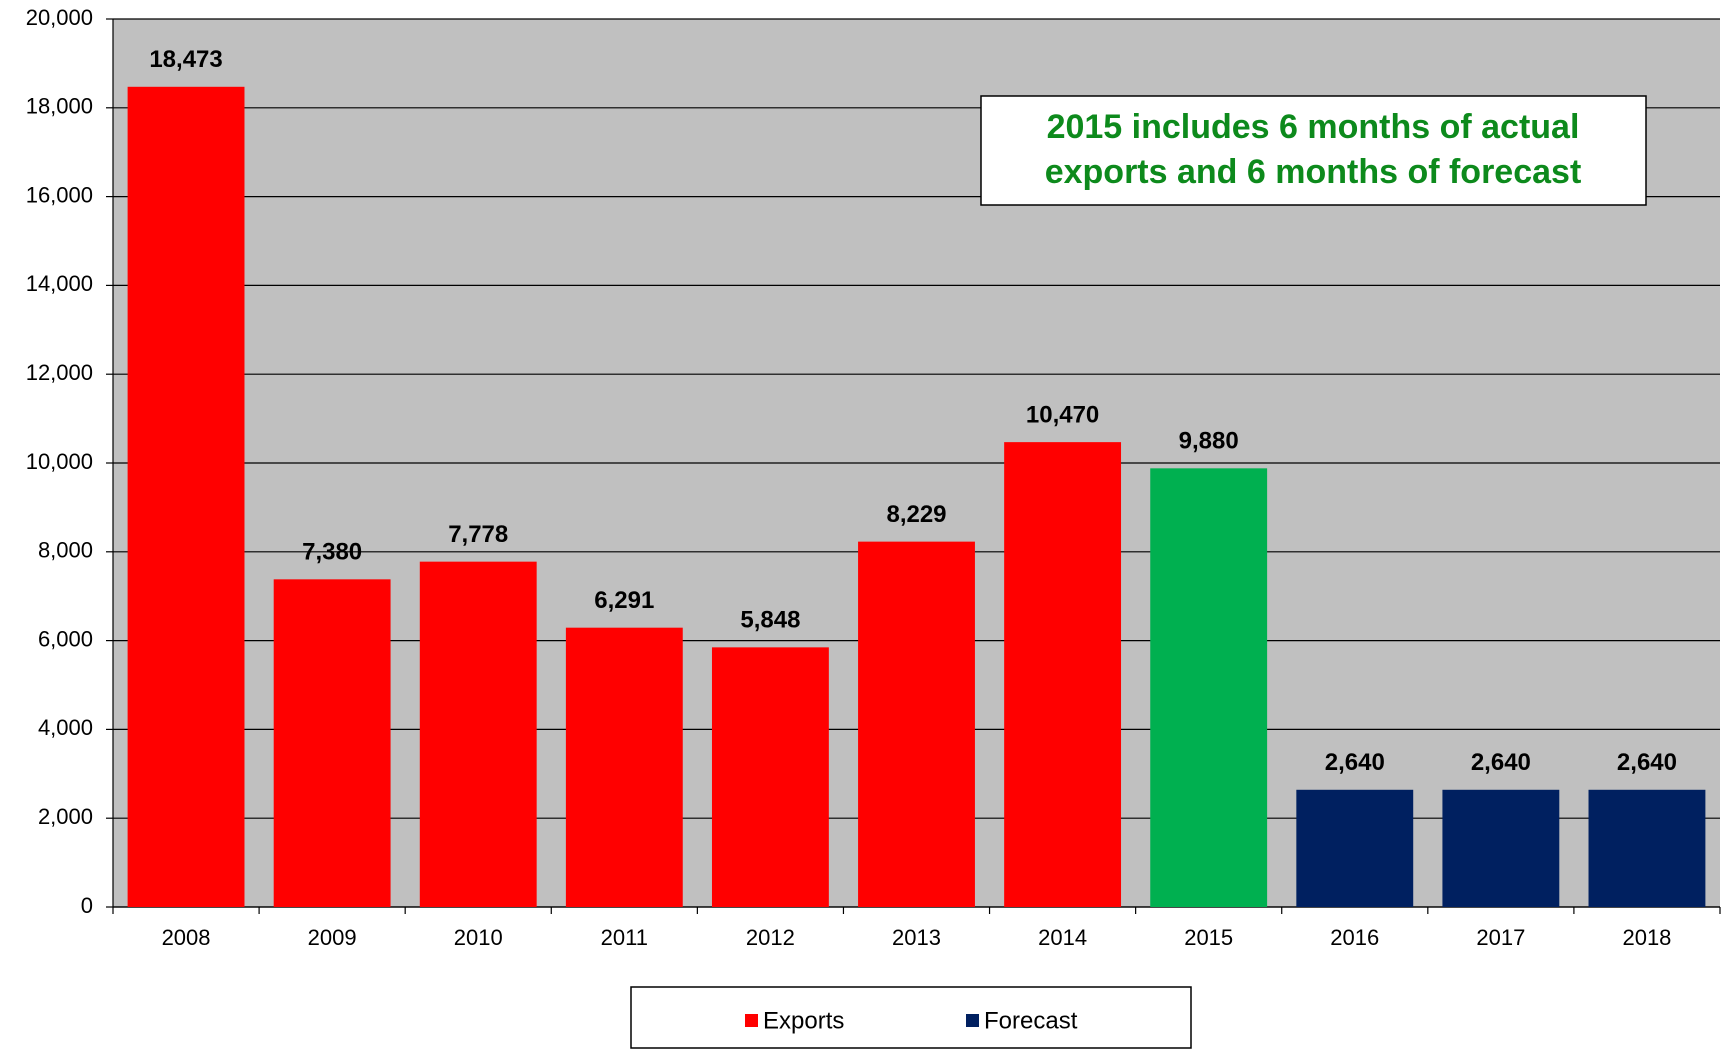 This screenshot has height=1049, width=1723. I want to click on x-tick-label: 2017, so click(1500, 937).